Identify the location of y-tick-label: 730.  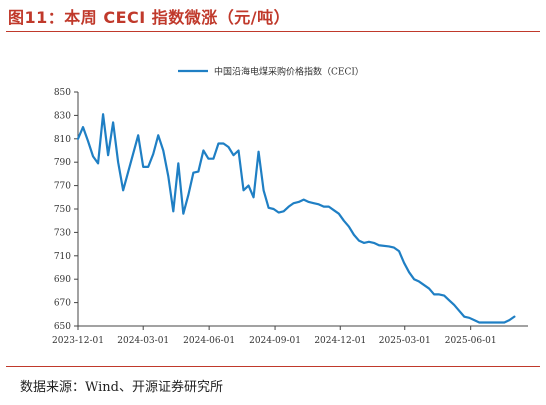
(62, 233).